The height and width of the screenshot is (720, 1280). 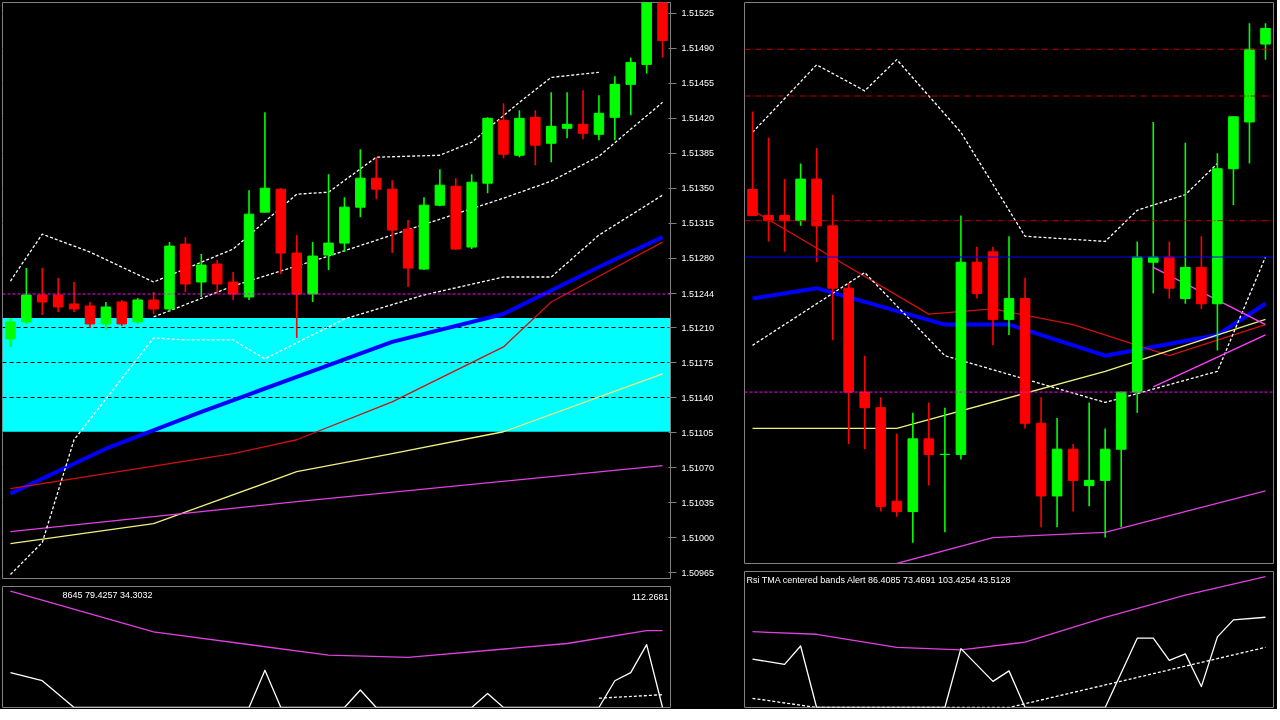 What do you see at coordinates (698, 83) in the screenshot?
I see `y-tick-label: 1.51455` at bounding box center [698, 83].